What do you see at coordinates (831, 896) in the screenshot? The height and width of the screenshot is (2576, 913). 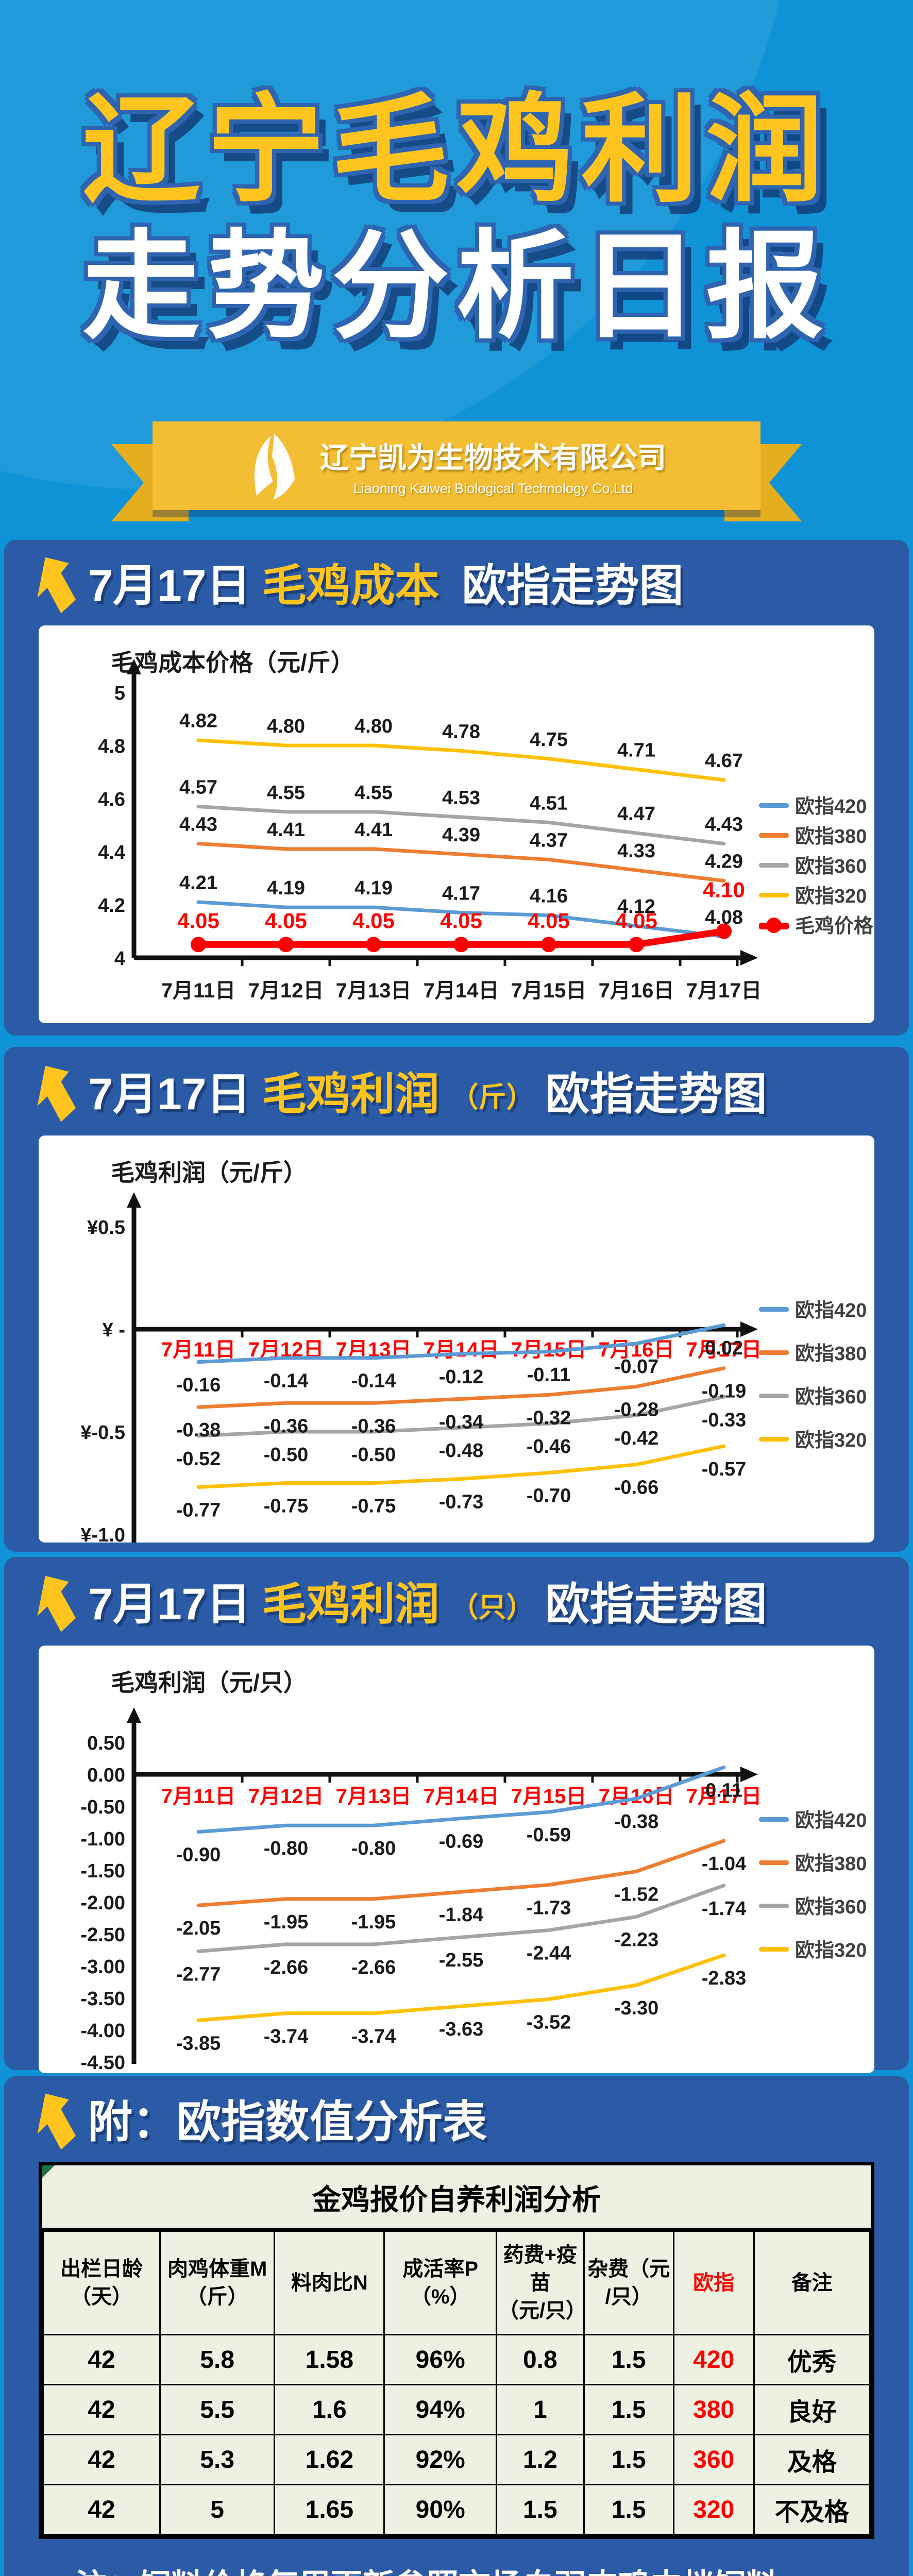 I see `svg-text: 欧指320` at bounding box center [831, 896].